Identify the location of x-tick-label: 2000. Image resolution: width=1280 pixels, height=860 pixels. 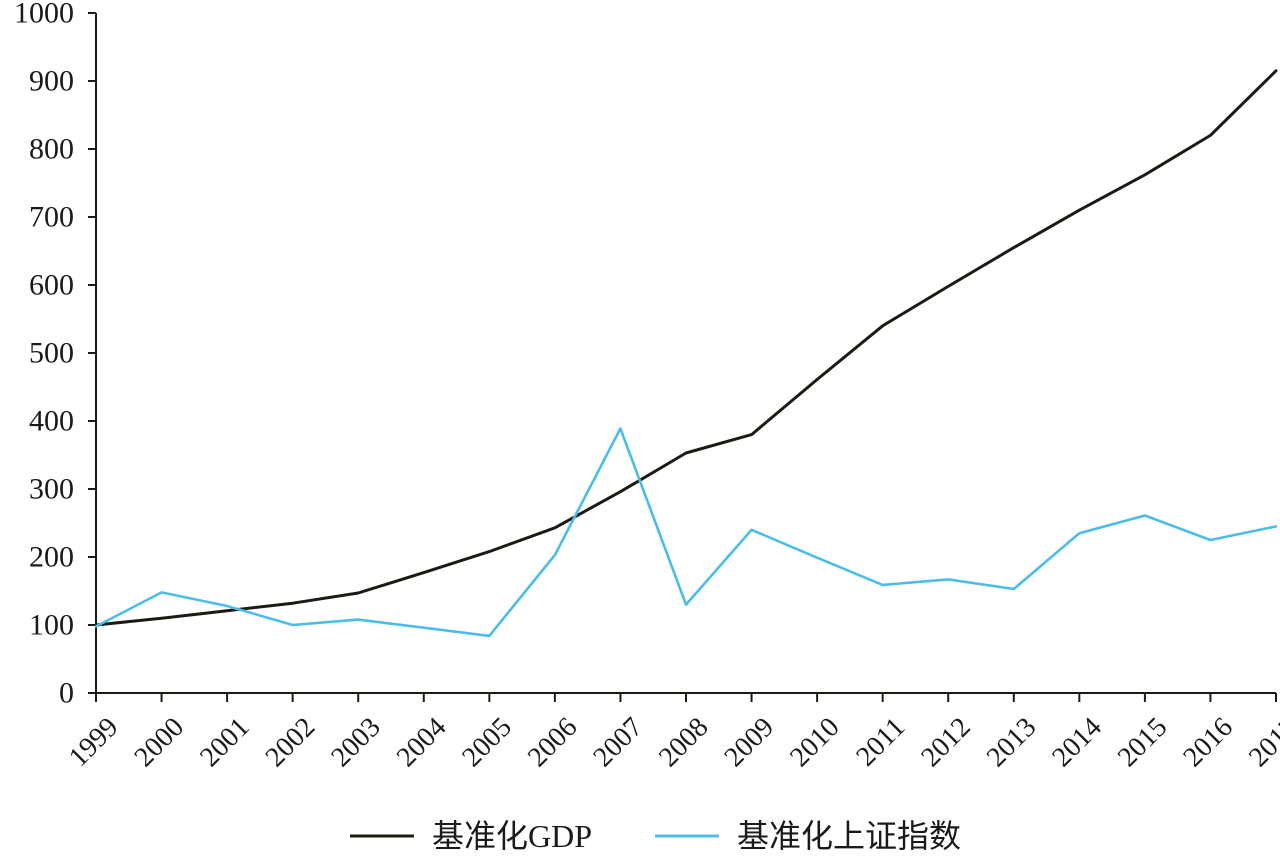
(160, 743).